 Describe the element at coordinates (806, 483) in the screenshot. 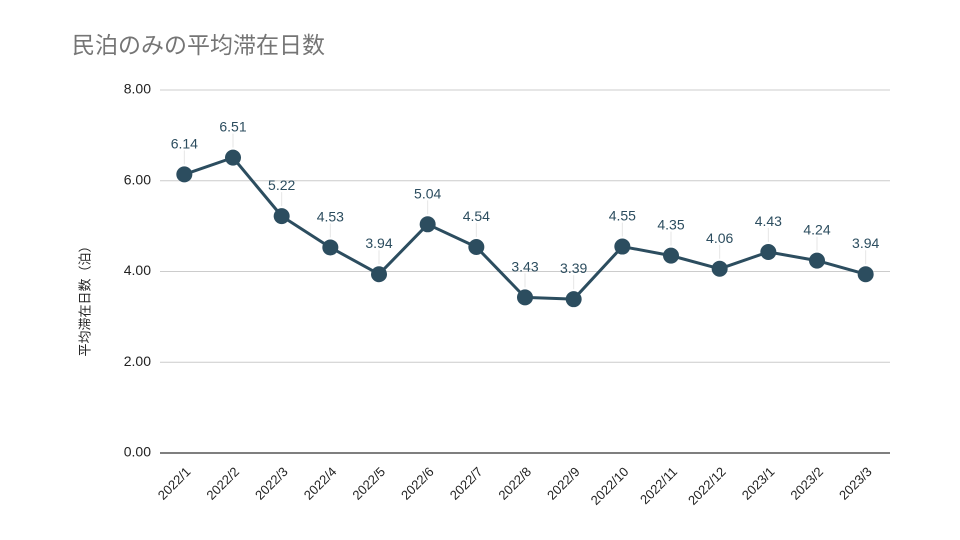

I see `x-tick-label: 2023/2` at that location.